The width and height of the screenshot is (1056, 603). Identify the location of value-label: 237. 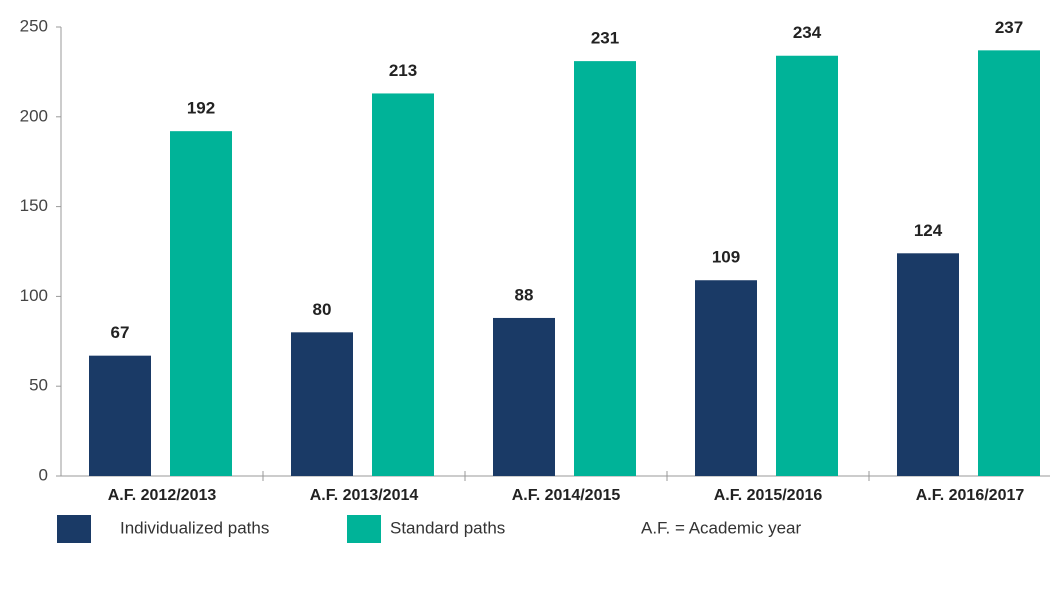
(1009, 27).